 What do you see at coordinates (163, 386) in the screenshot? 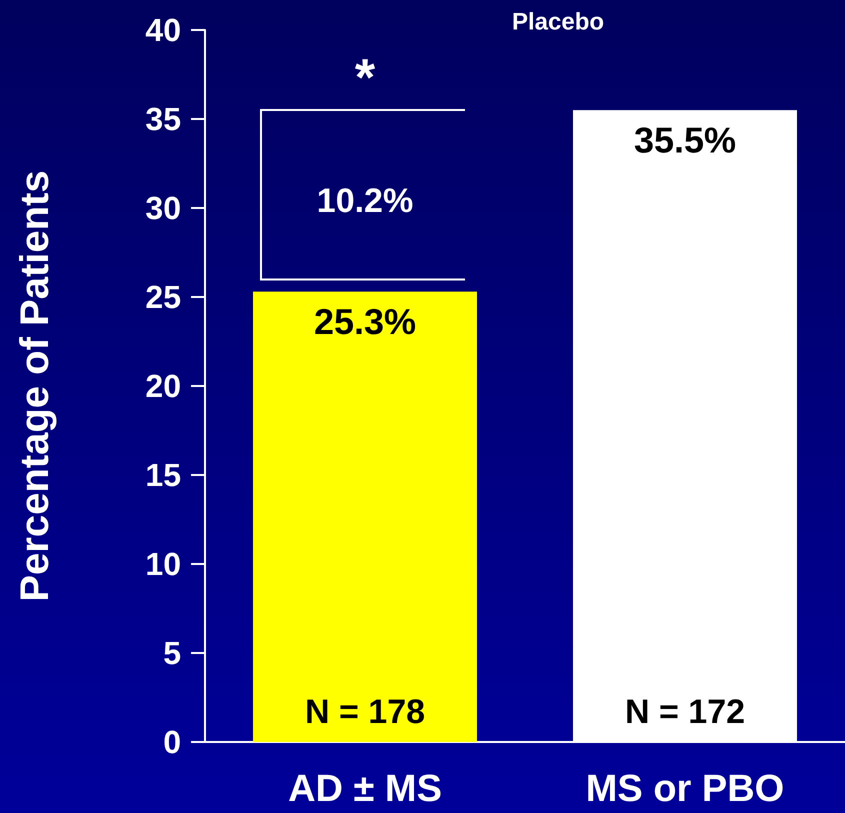
I see `y-tick-label: 20` at bounding box center [163, 386].